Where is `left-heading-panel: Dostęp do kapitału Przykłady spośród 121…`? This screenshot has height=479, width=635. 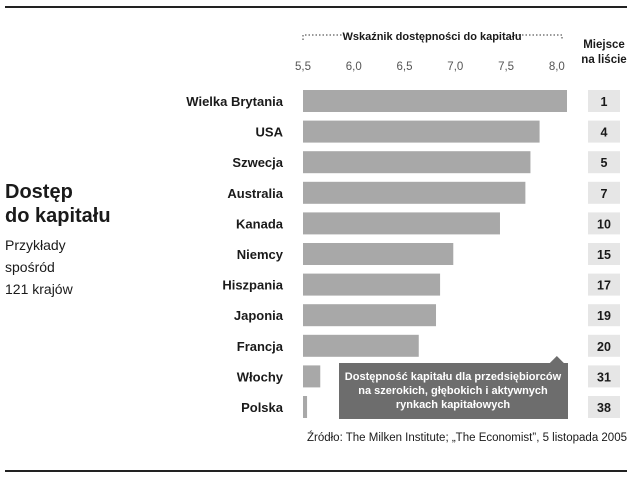 left-heading-panel: Dostęp do kapitału Przykłady spośród 121… is located at coordinates (60, 240).